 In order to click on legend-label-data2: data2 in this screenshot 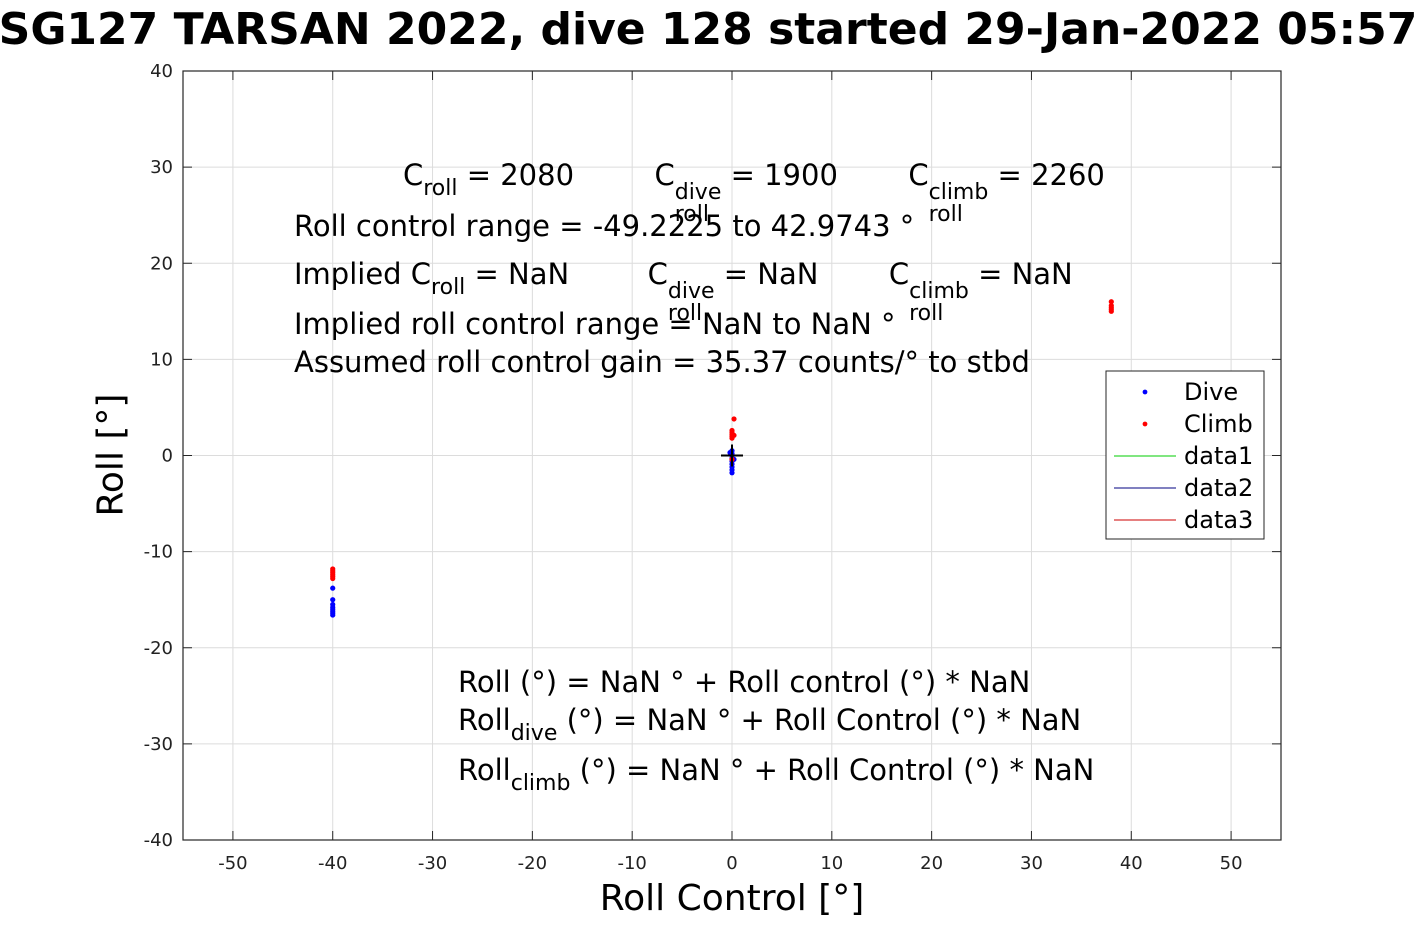, I will do `click(1218, 488)`.